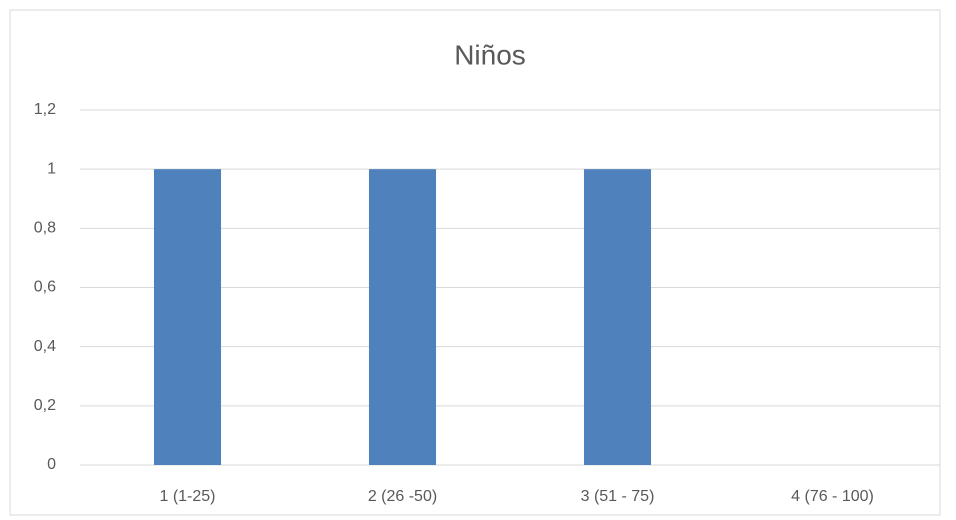 The width and height of the screenshot is (956, 520). I want to click on y-tick-label: 1, so click(51, 168).